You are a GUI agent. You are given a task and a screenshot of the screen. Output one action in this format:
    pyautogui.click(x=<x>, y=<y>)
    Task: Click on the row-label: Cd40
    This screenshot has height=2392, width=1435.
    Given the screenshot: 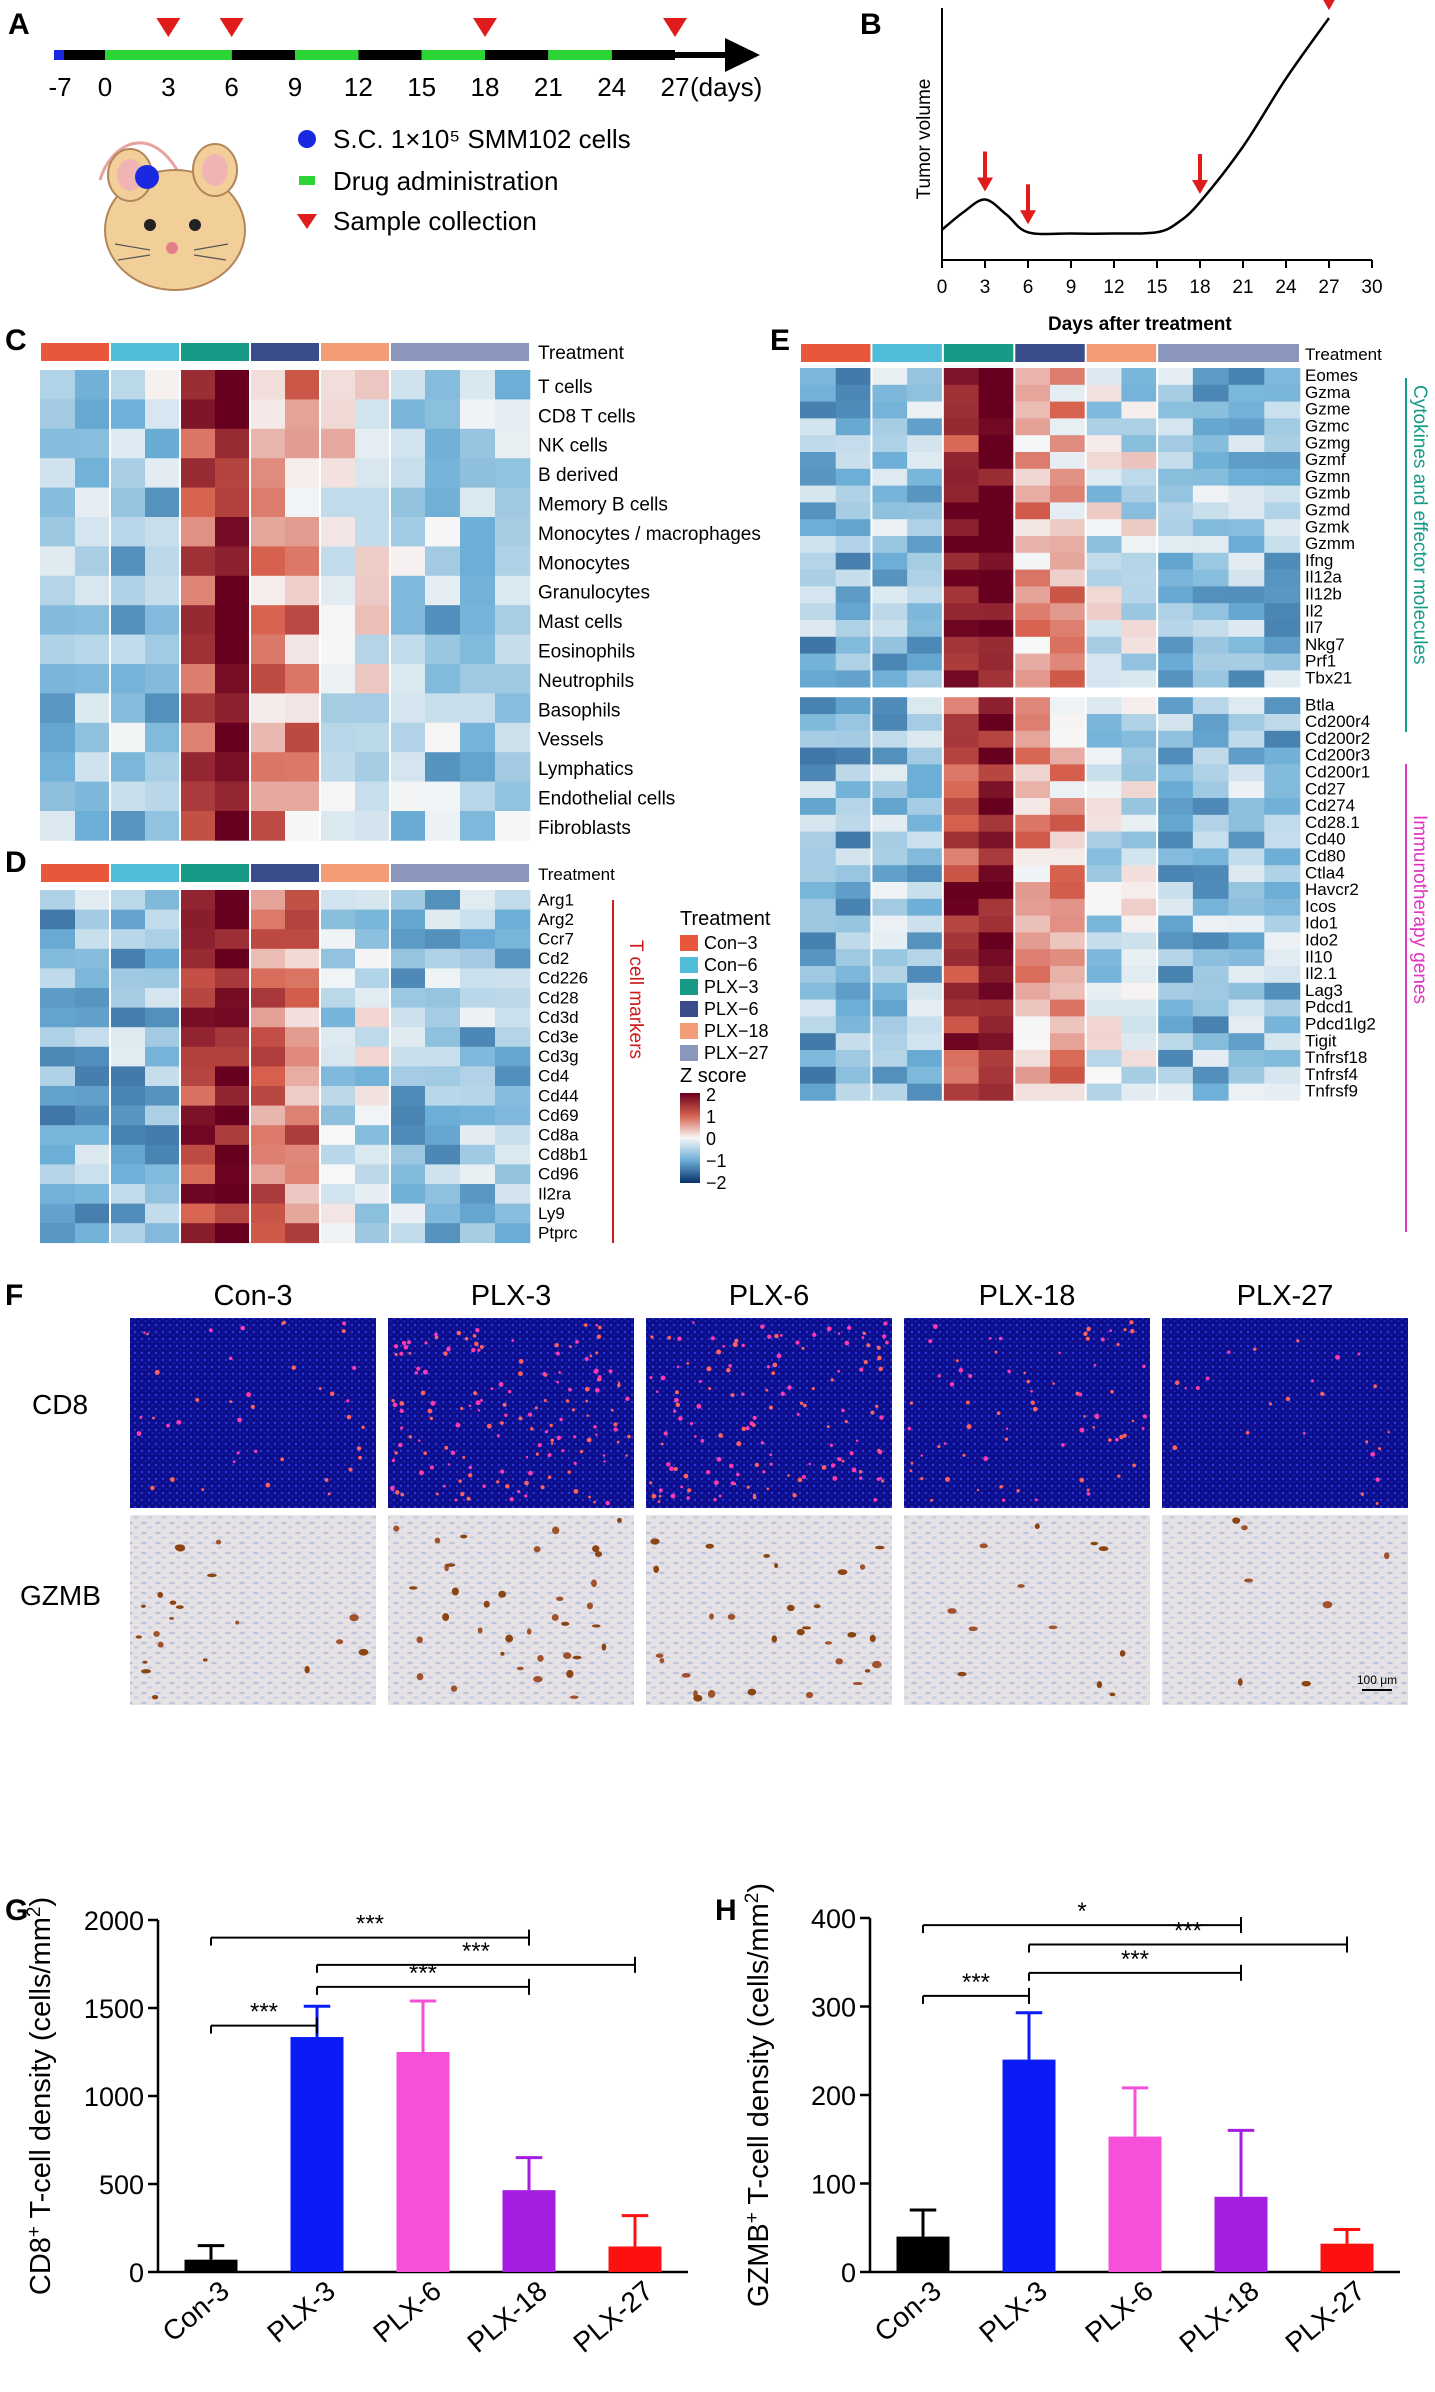 What is the action you would take?
    pyautogui.click(x=1325, y=839)
    